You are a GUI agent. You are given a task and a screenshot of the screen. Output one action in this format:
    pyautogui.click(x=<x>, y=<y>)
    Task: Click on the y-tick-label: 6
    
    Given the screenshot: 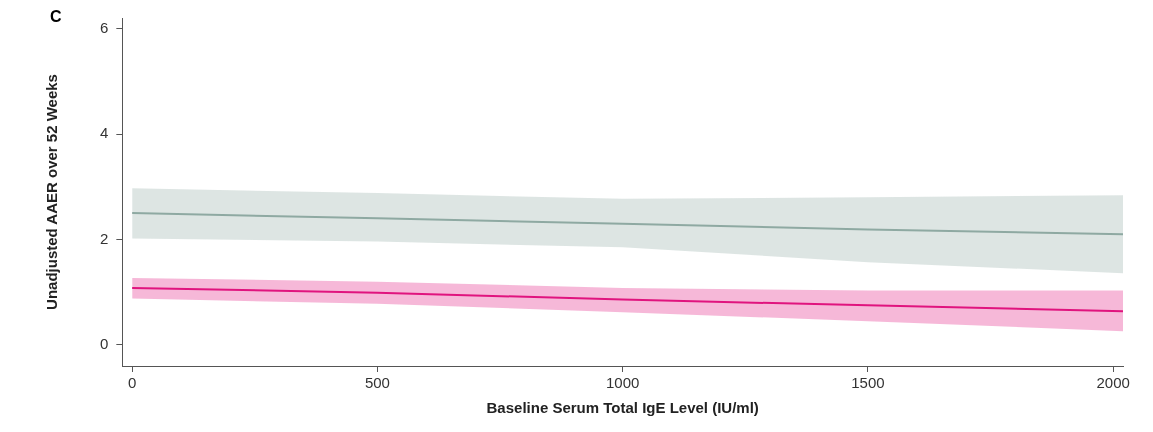 What is the action you would take?
    pyautogui.click(x=104, y=27)
    